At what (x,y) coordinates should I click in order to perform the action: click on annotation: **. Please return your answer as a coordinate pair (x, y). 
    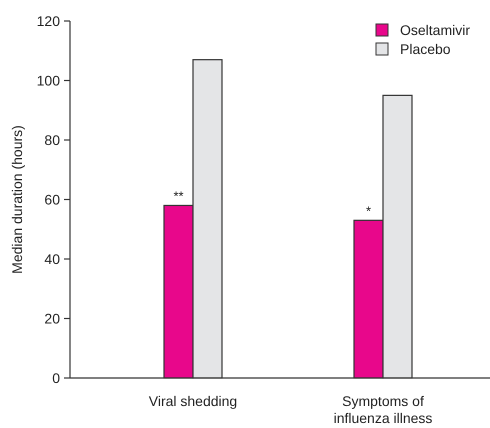
    Looking at the image, I should click on (178, 196).